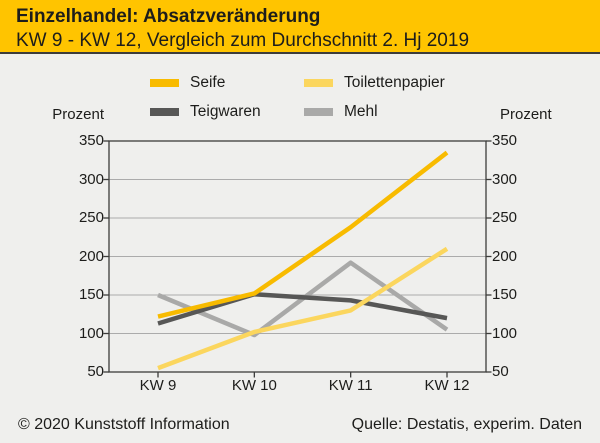 The width and height of the screenshot is (600, 443). Describe the element at coordinates (227, 82) in the screenshot. I see `legend-item-seife: Seife` at that location.